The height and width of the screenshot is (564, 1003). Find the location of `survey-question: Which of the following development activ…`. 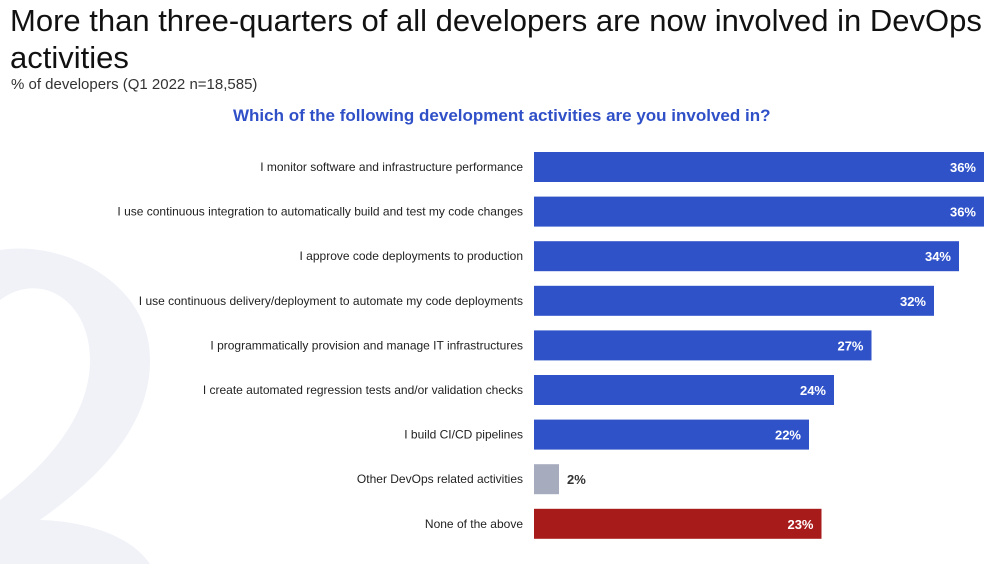

survey-question: Which of the following development activ… is located at coordinates (502, 115).